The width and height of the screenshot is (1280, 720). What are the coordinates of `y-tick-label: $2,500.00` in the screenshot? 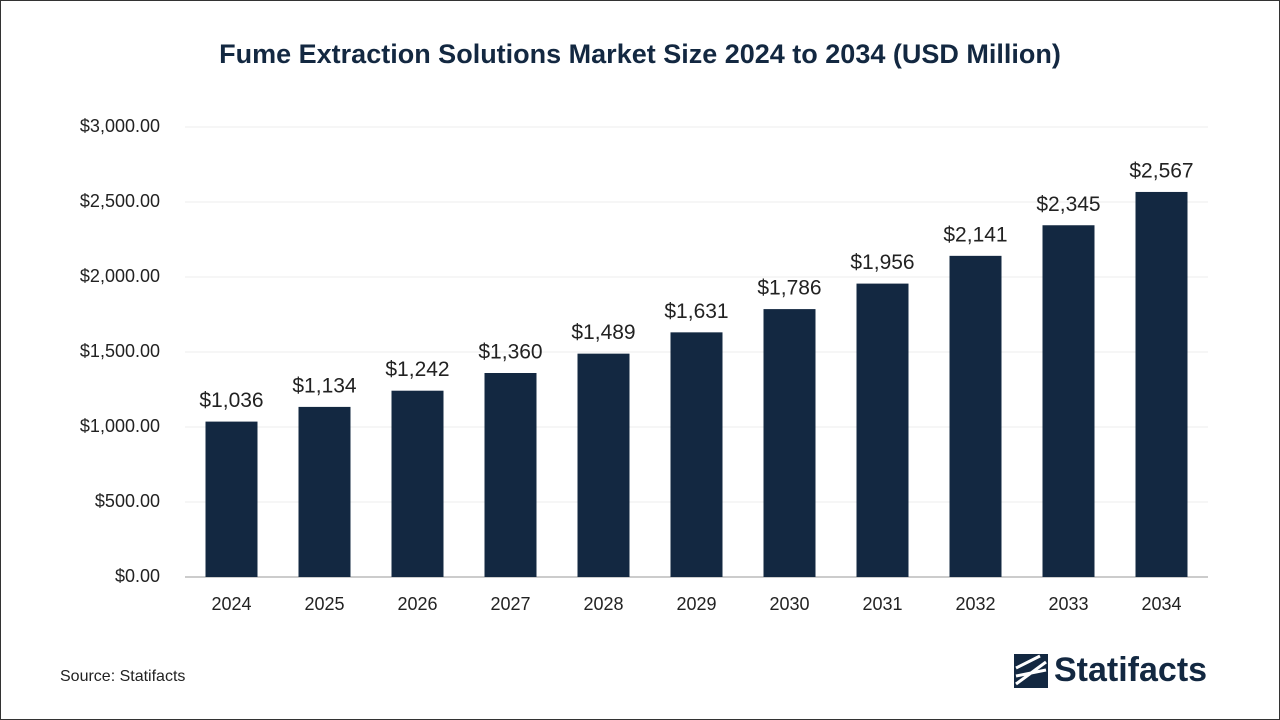 It's located at (120, 201).